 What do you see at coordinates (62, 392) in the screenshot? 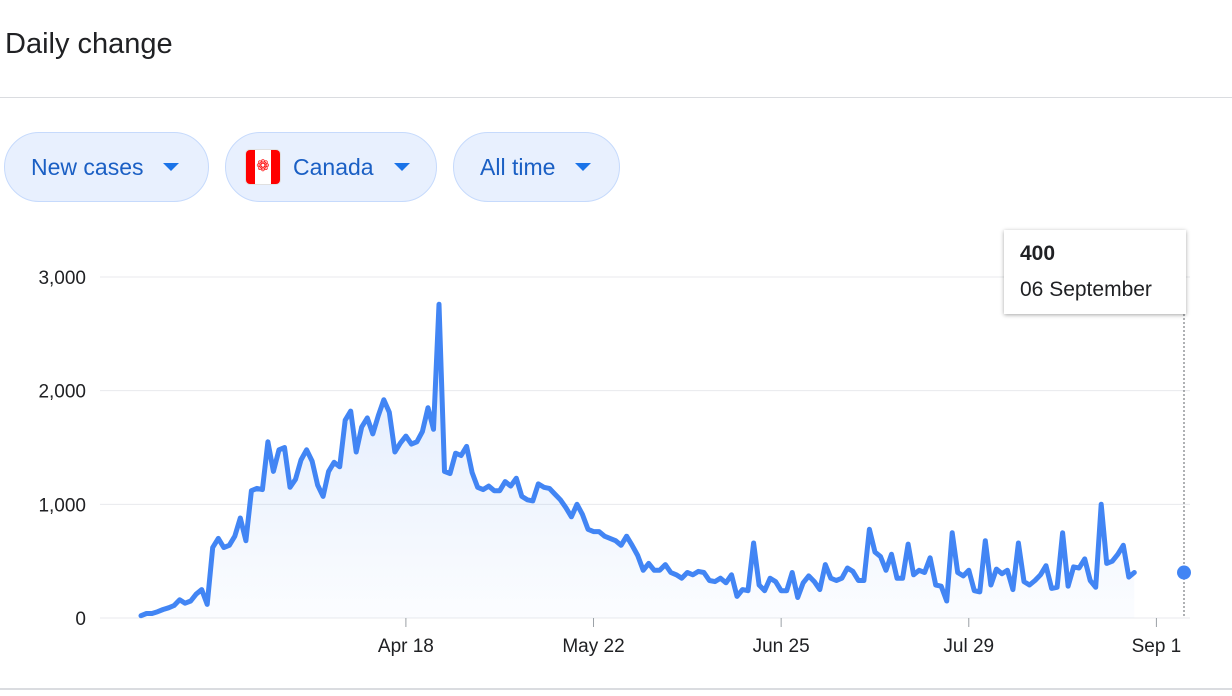
I see `y-tick-label: 2,000` at bounding box center [62, 392].